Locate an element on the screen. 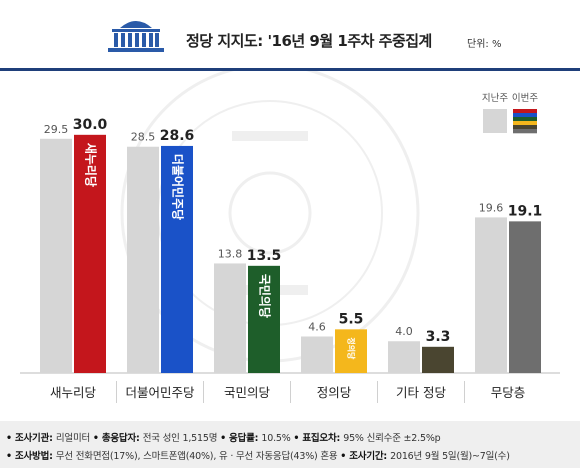 Image resolution: width=580 pixels, height=468 pixels. national-assembly-icon is located at coordinates (136, 36).